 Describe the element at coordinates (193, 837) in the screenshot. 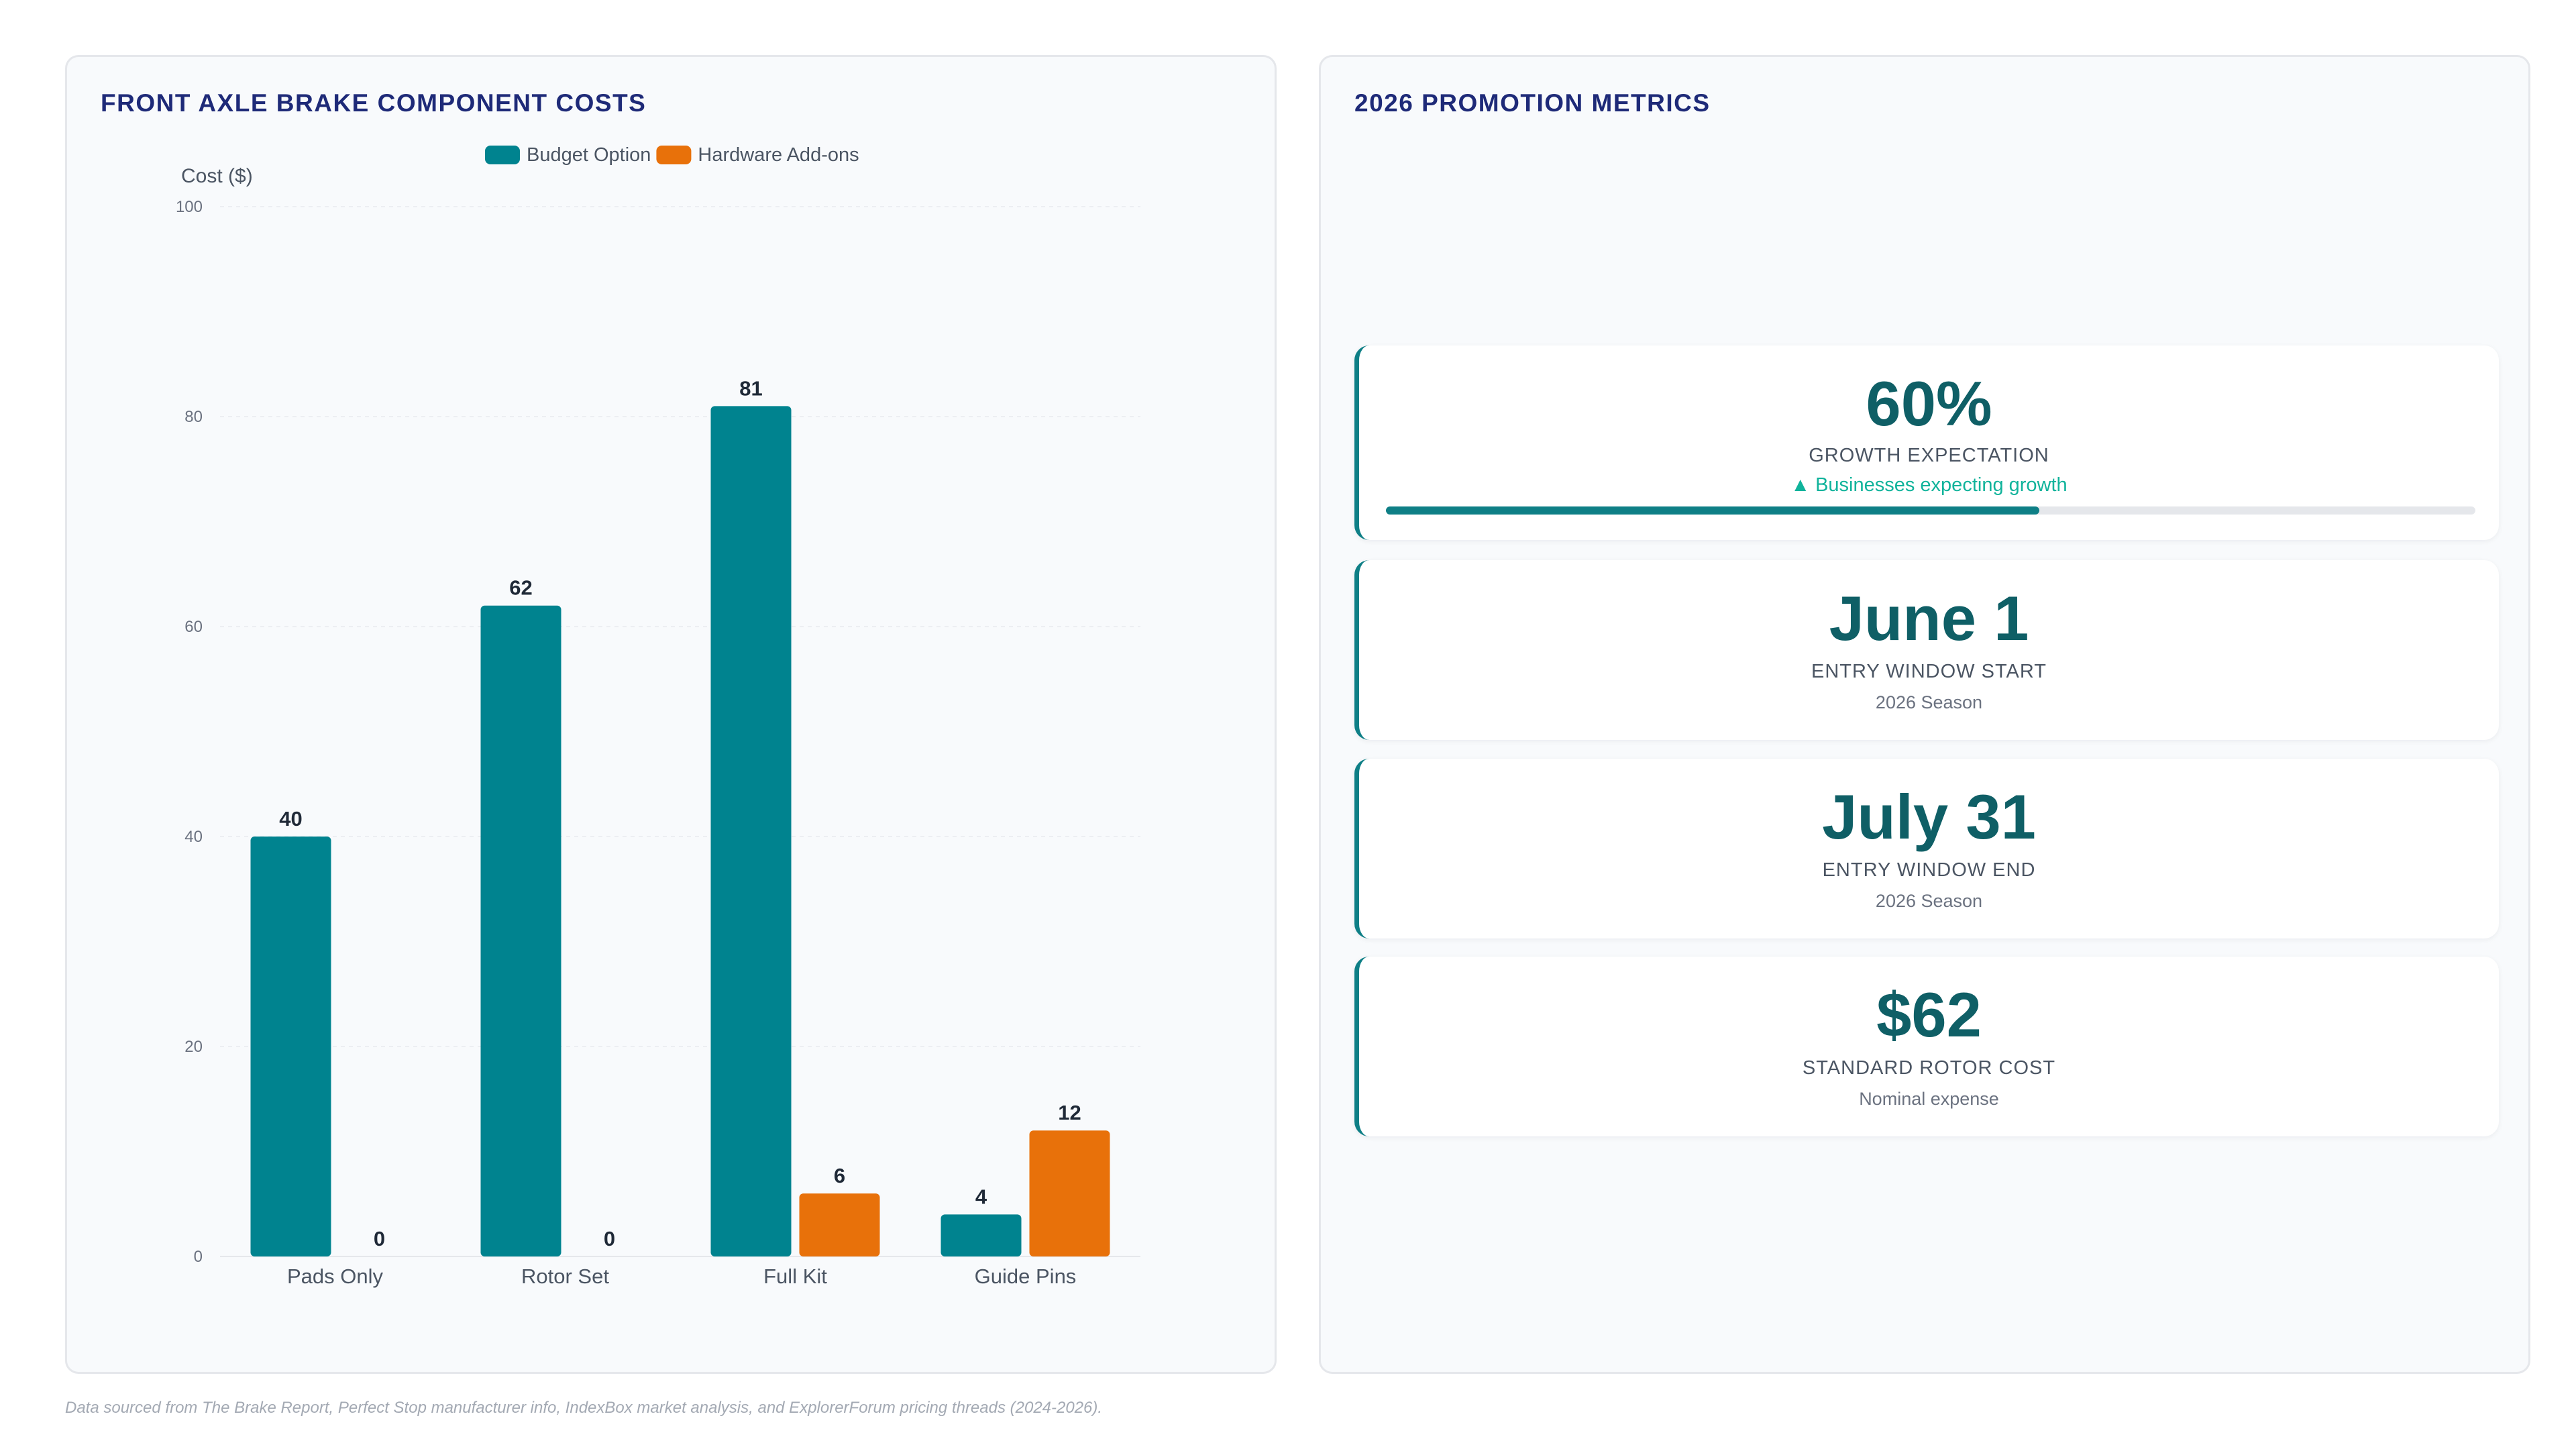

I see `y-tick-label: 40` at that location.